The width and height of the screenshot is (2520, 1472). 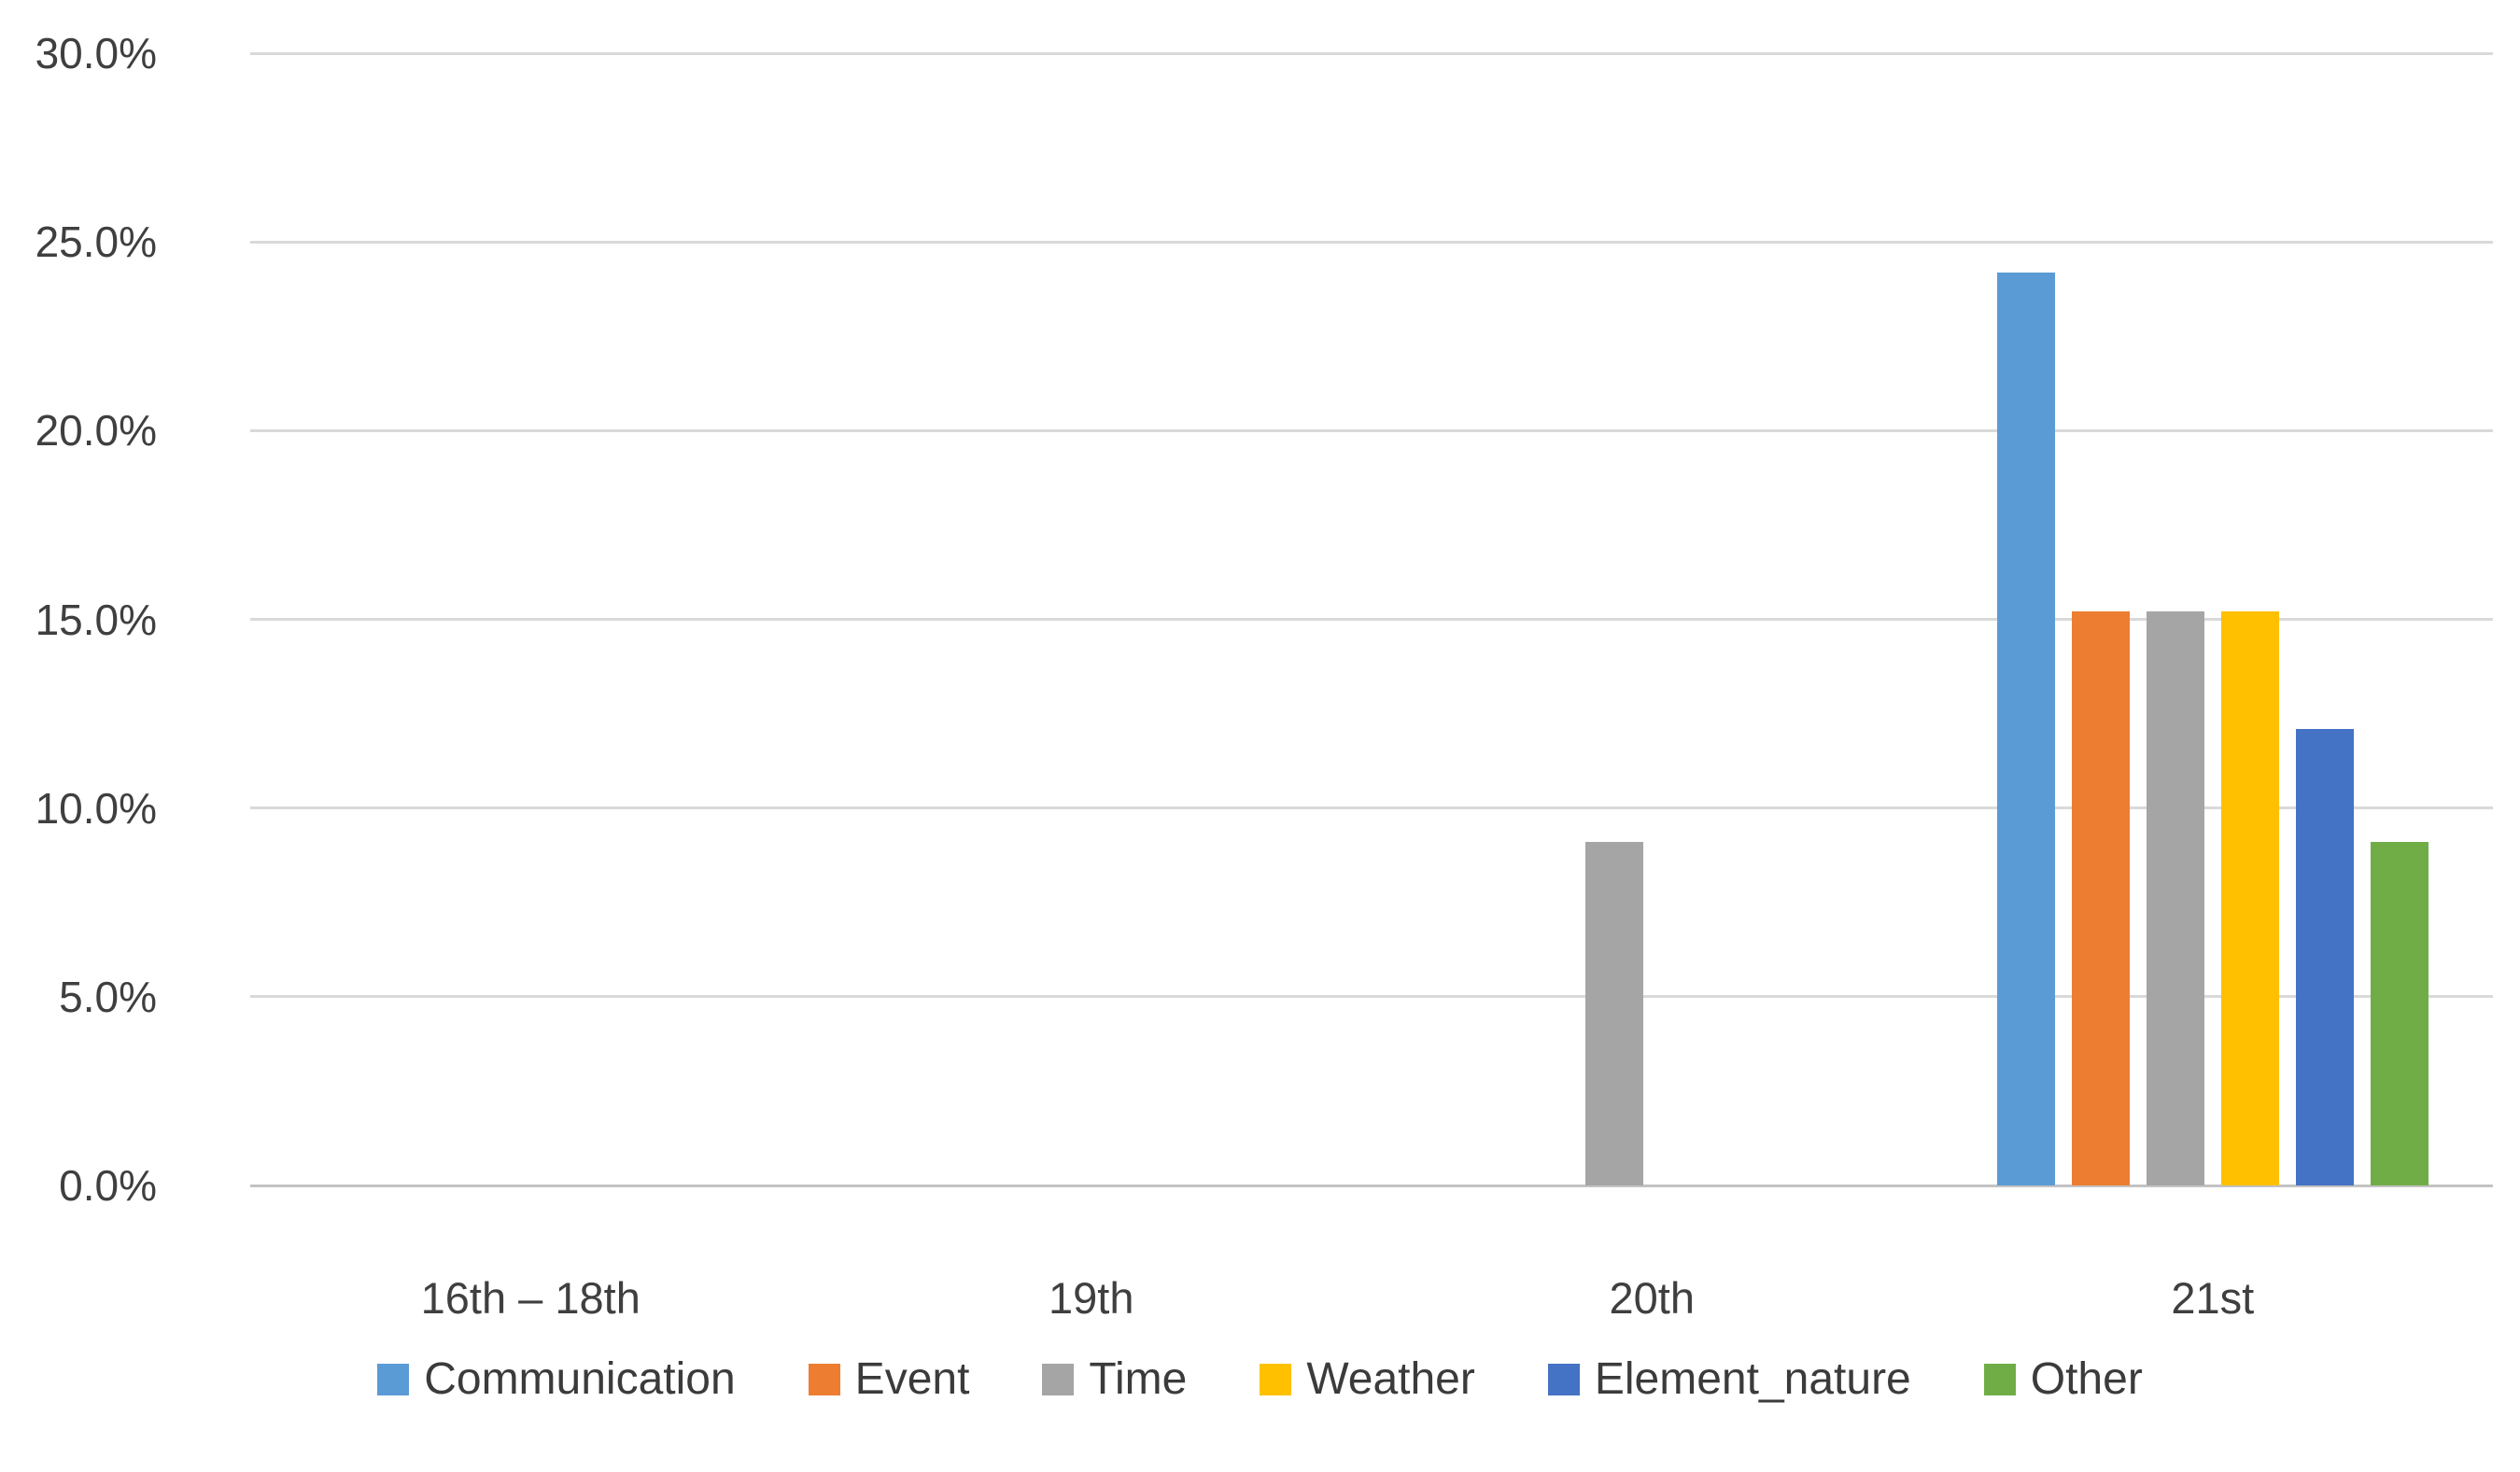 What do you see at coordinates (2324, 956) in the screenshot?
I see `bar-element-nature-21st` at bounding box center [2324, 956].